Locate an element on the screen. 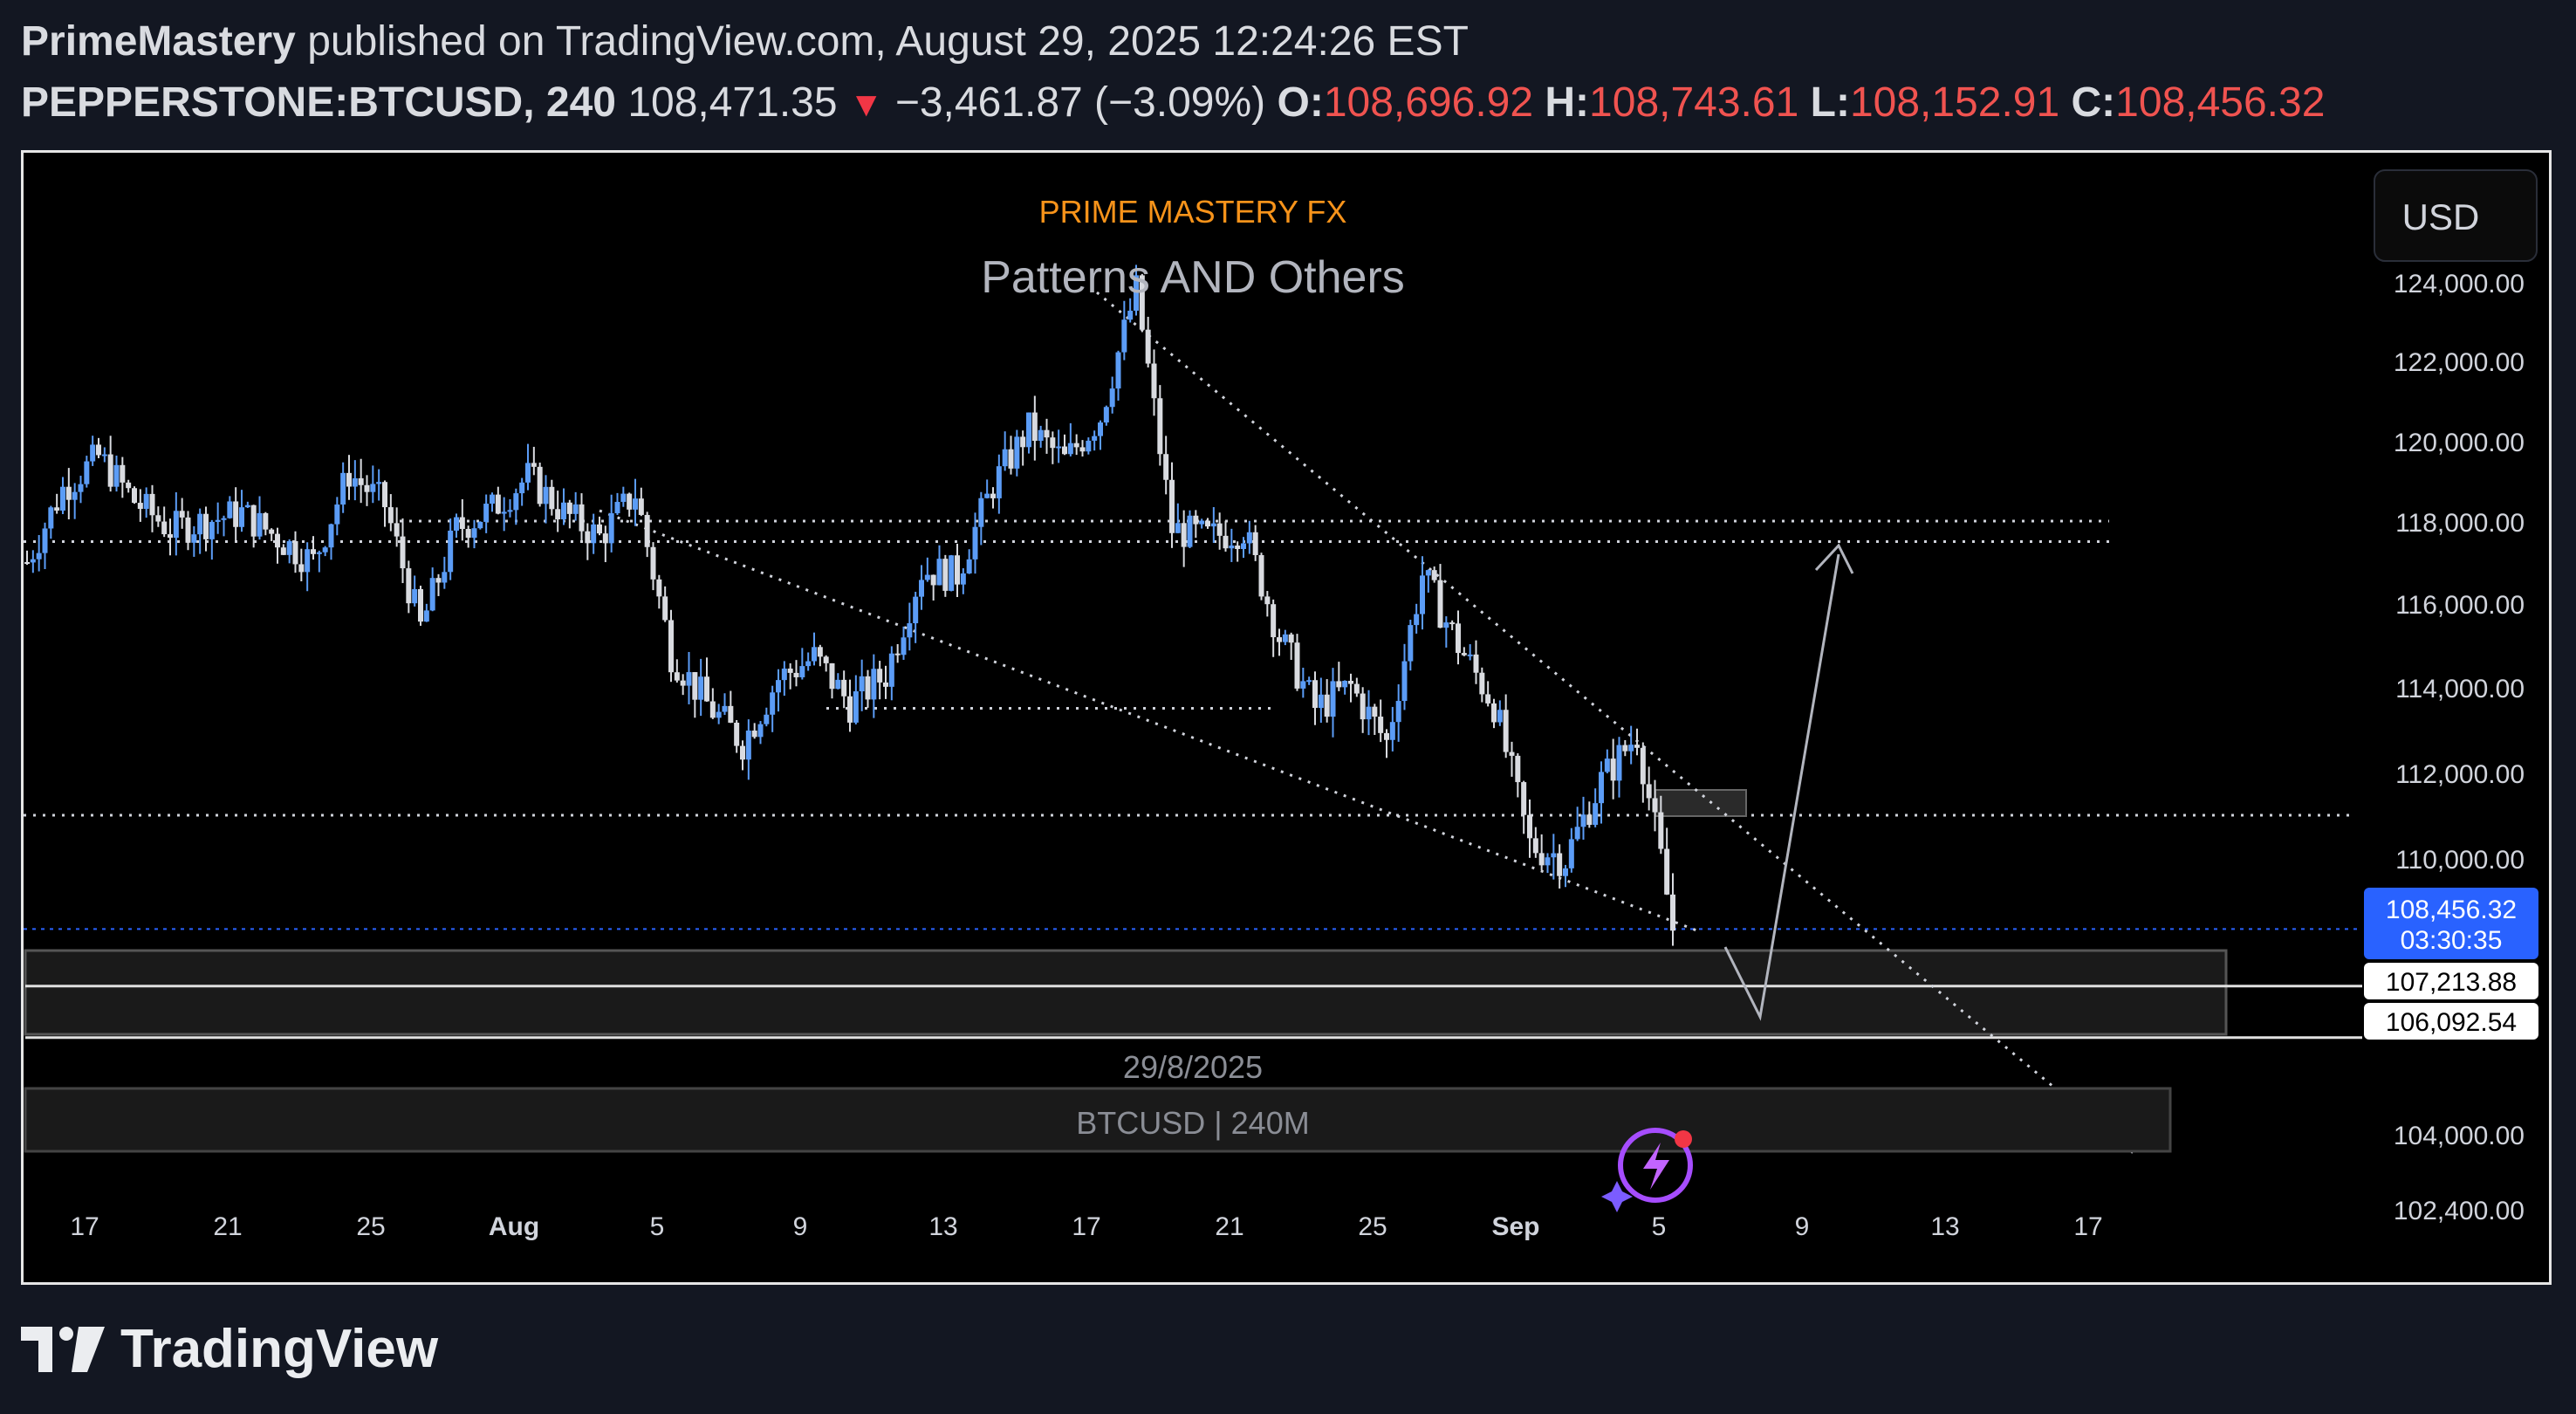 The image size is (2576, 1414). author-name: PrimeMastery is located at coordinates (158, 41).